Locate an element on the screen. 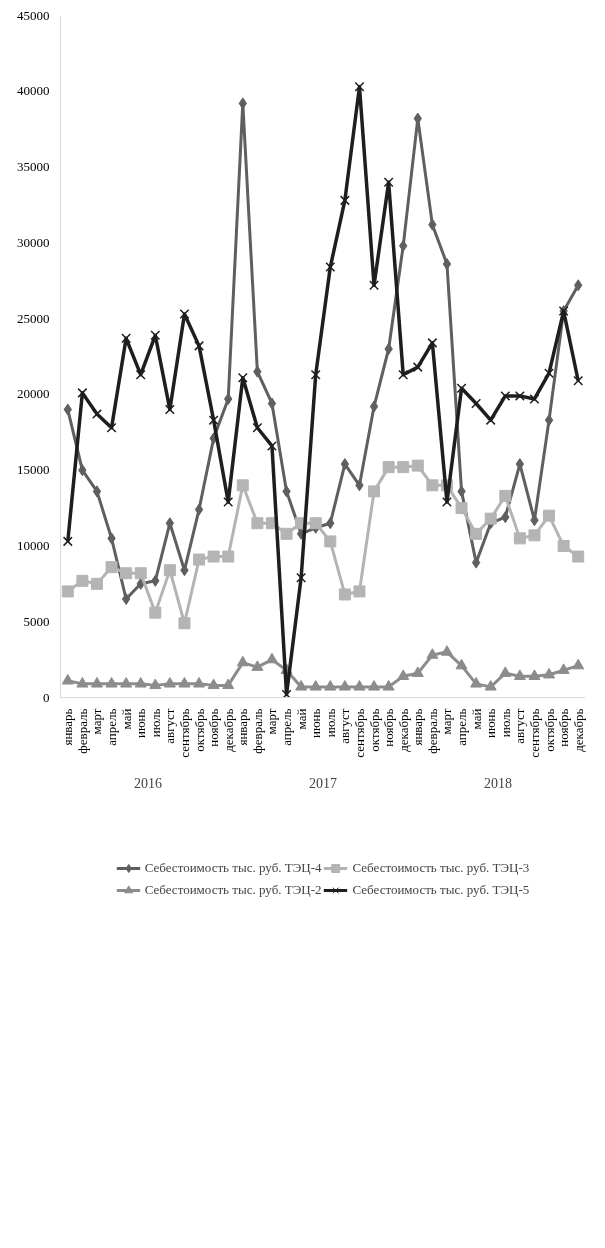  x-tick-label: сентябрь is located at coordinates (359, 733).